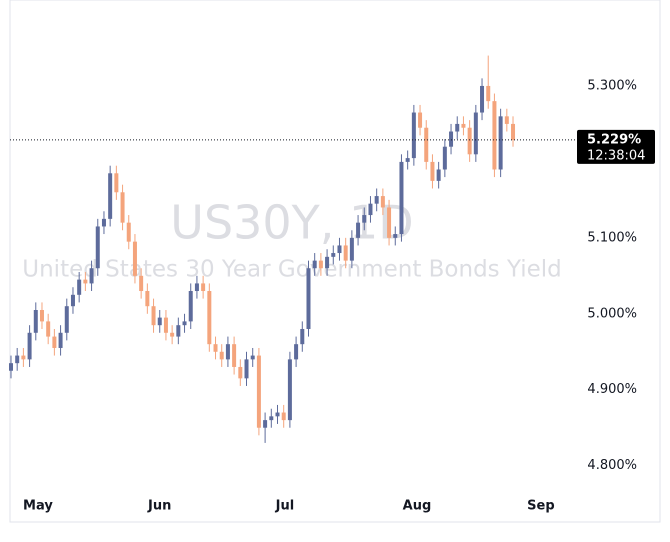 The image size is (670, 542). Describe the element at coordinates (541, 506) in the screenshot. I see `x-tick-label: Sep` at that location.